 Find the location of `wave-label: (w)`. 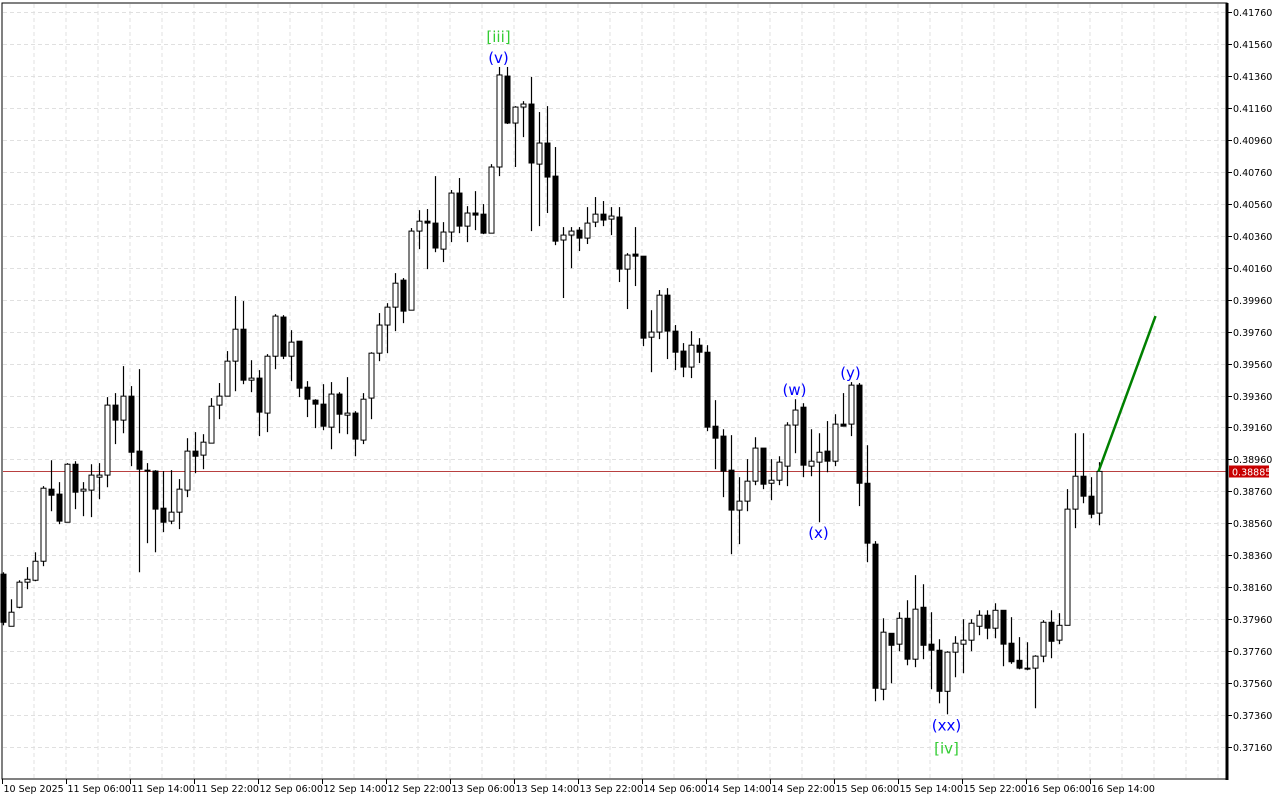

wave-label: (w) is located at coordinates (795, 390).